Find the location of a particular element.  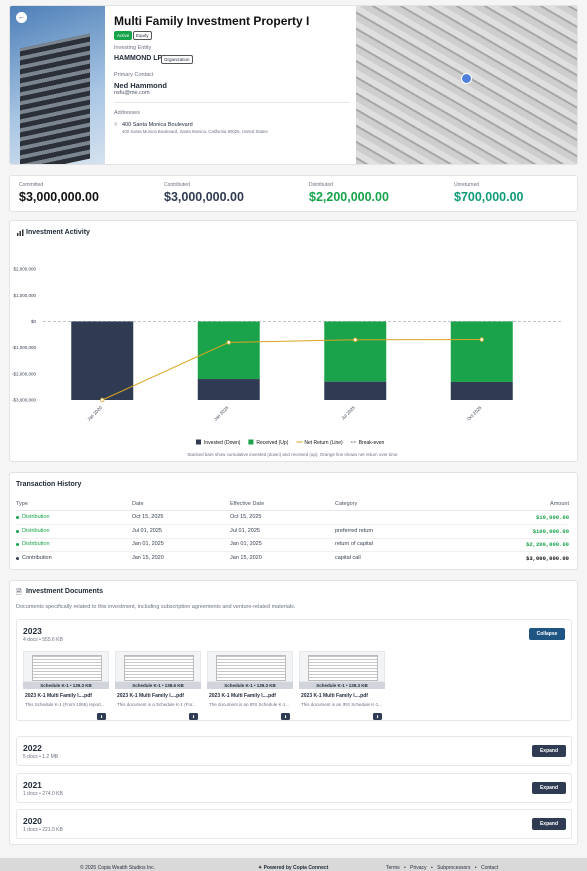

column-header: Type is located at coordinates (22, 504).